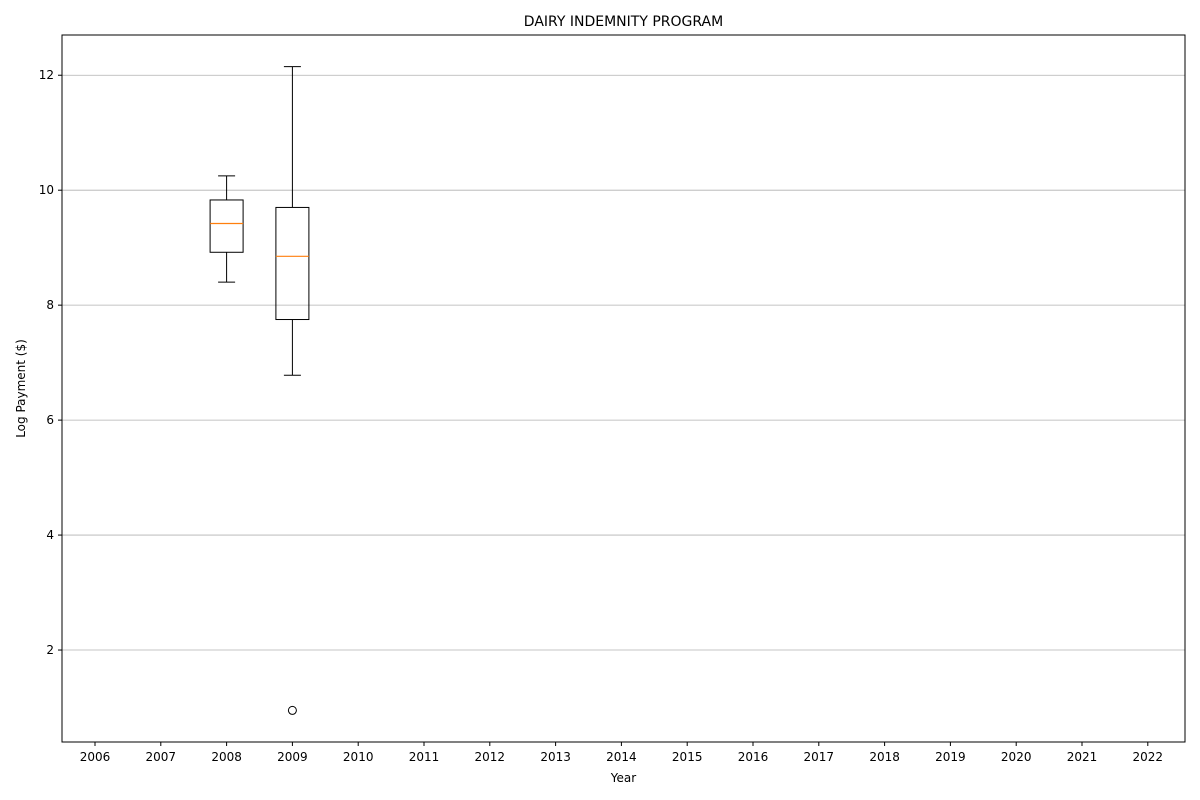  I want to click on x-tick-label: 2008, so click(226, 757).